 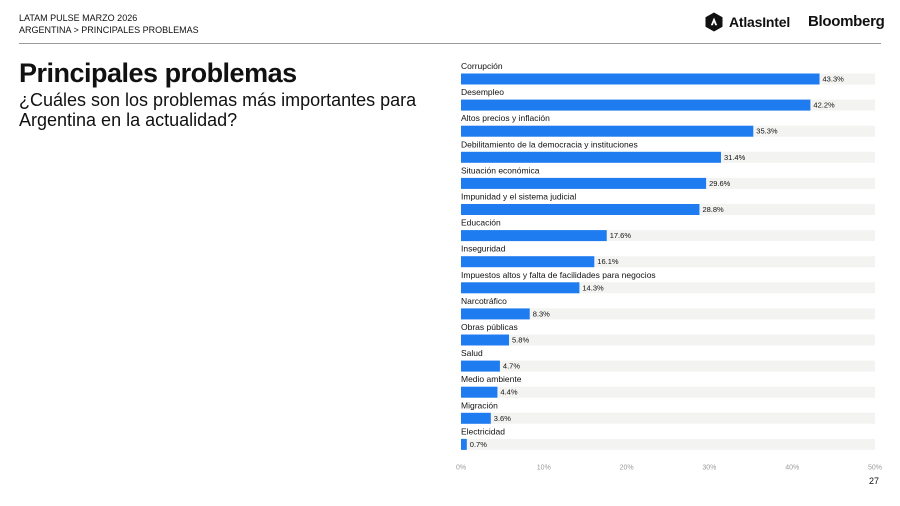 What do you see at coordinates (627, 468) in the screenshot?
I see `x-tick-label: 20%` at bounding box center [627, 468].